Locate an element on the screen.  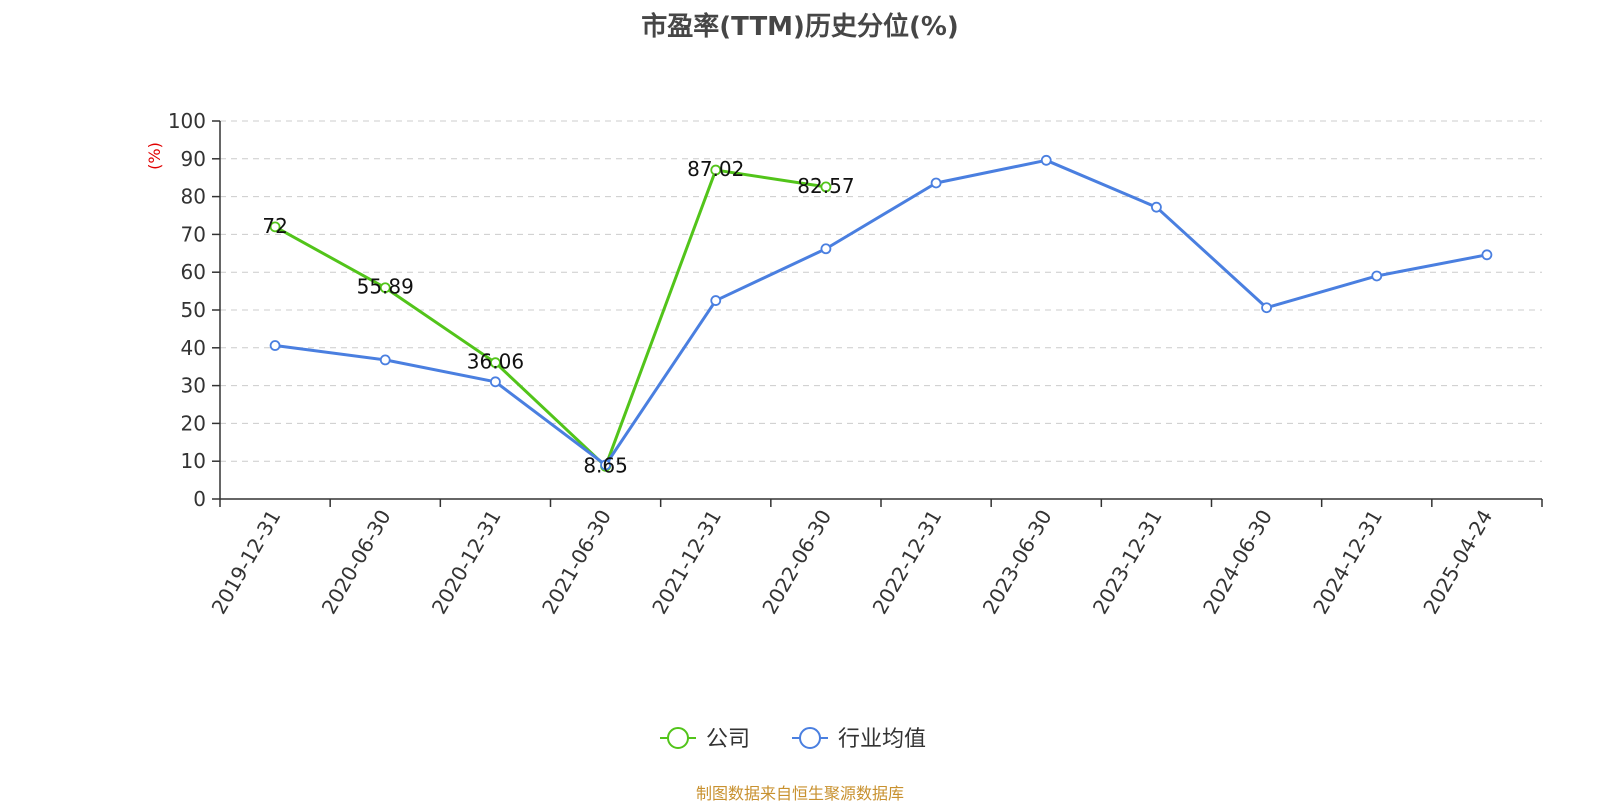
x-tick-label: 2022-06-30 is located at coordinates (796, 562).